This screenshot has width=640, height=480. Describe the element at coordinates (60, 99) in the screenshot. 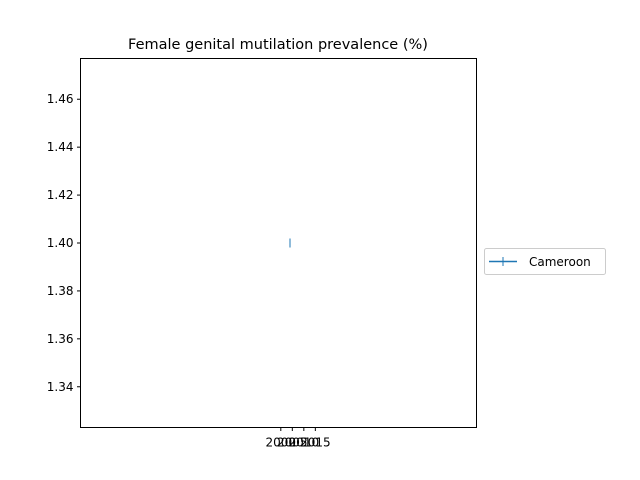

I see `y-tick-label: 1.46` at that location.